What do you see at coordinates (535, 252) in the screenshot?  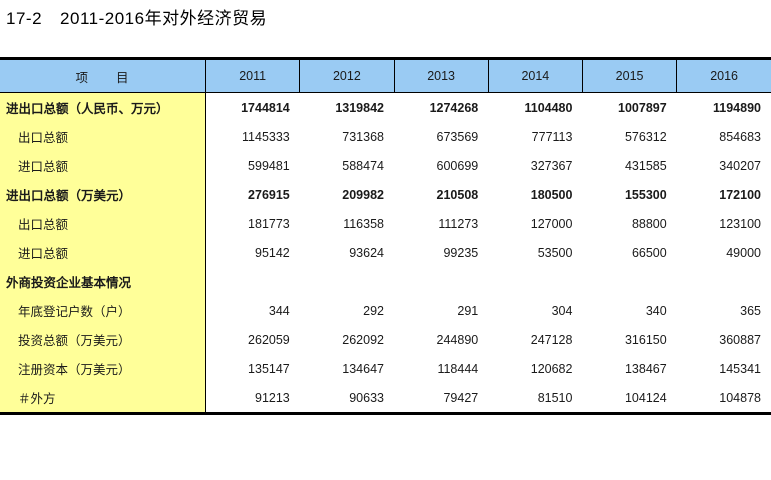 I see `cell-y2014: 53500` at bounding box center [535, 252].